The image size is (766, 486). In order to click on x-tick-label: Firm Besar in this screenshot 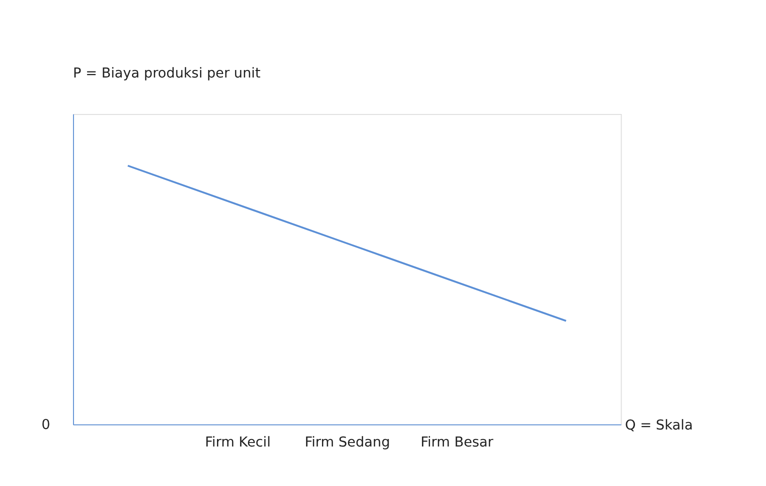, I will do `click(457, 442)`.